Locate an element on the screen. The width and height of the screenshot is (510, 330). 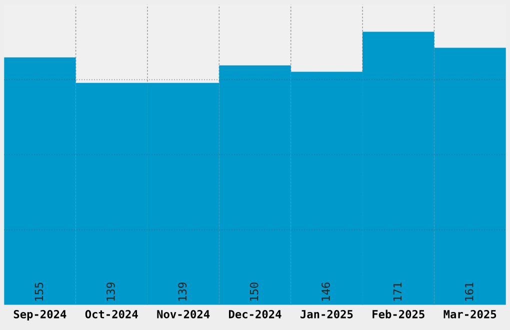
x-tick-label: Oct-2024 is located at coordinates (111, 314).